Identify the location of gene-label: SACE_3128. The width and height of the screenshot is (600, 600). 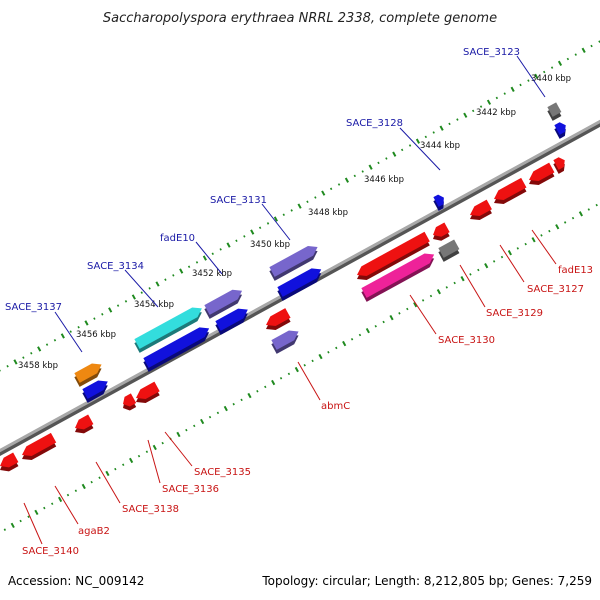
(374, 123).